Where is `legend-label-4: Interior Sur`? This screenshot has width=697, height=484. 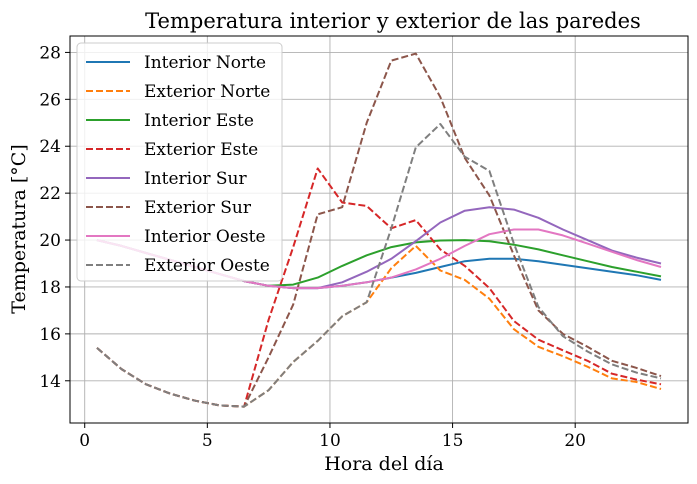 legend-label-4: Interior Sur is located at coordinates (195, 179).